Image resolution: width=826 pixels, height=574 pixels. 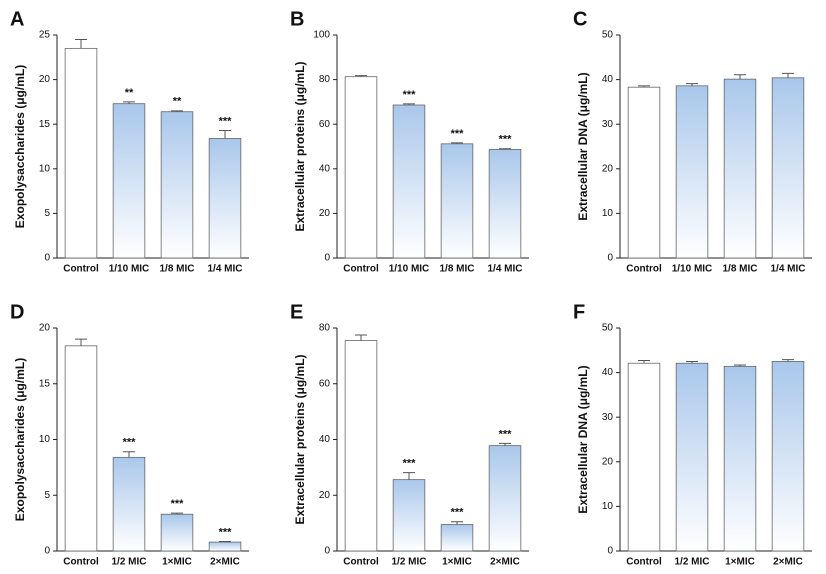 I want to click on panel-label: E, so click(x=296, y=312).